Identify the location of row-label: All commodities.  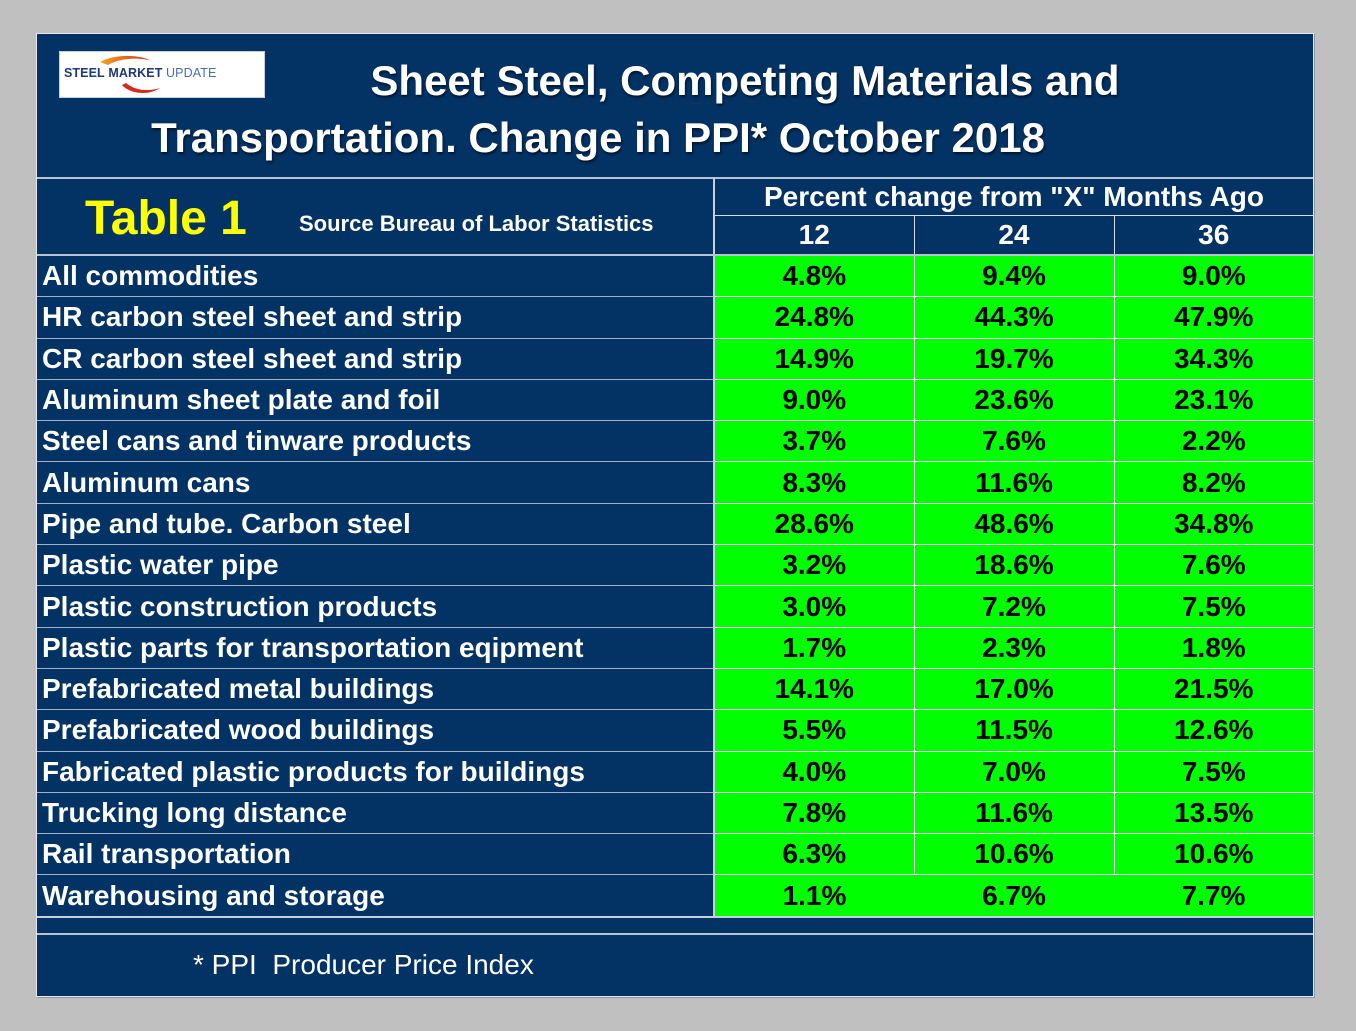
(376, 276).